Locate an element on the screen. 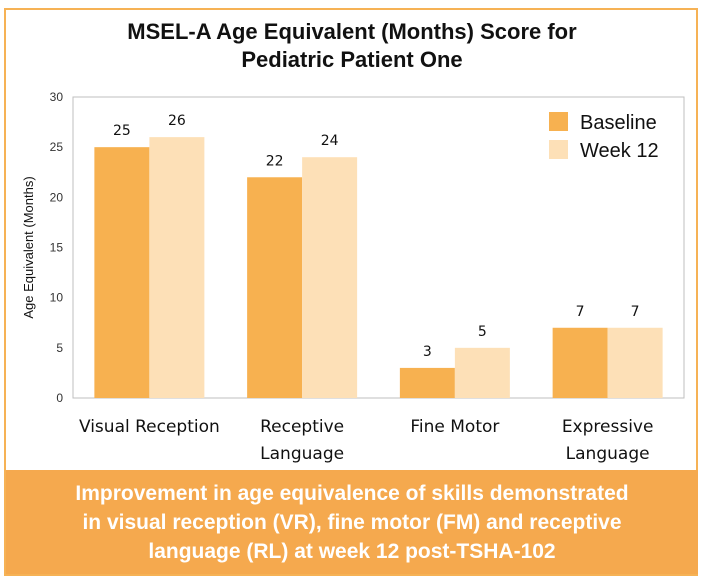 Image resolution: width=704 pixels, height=583 pixels. x-category-label: Expressive is located at coordinates (608, 427).